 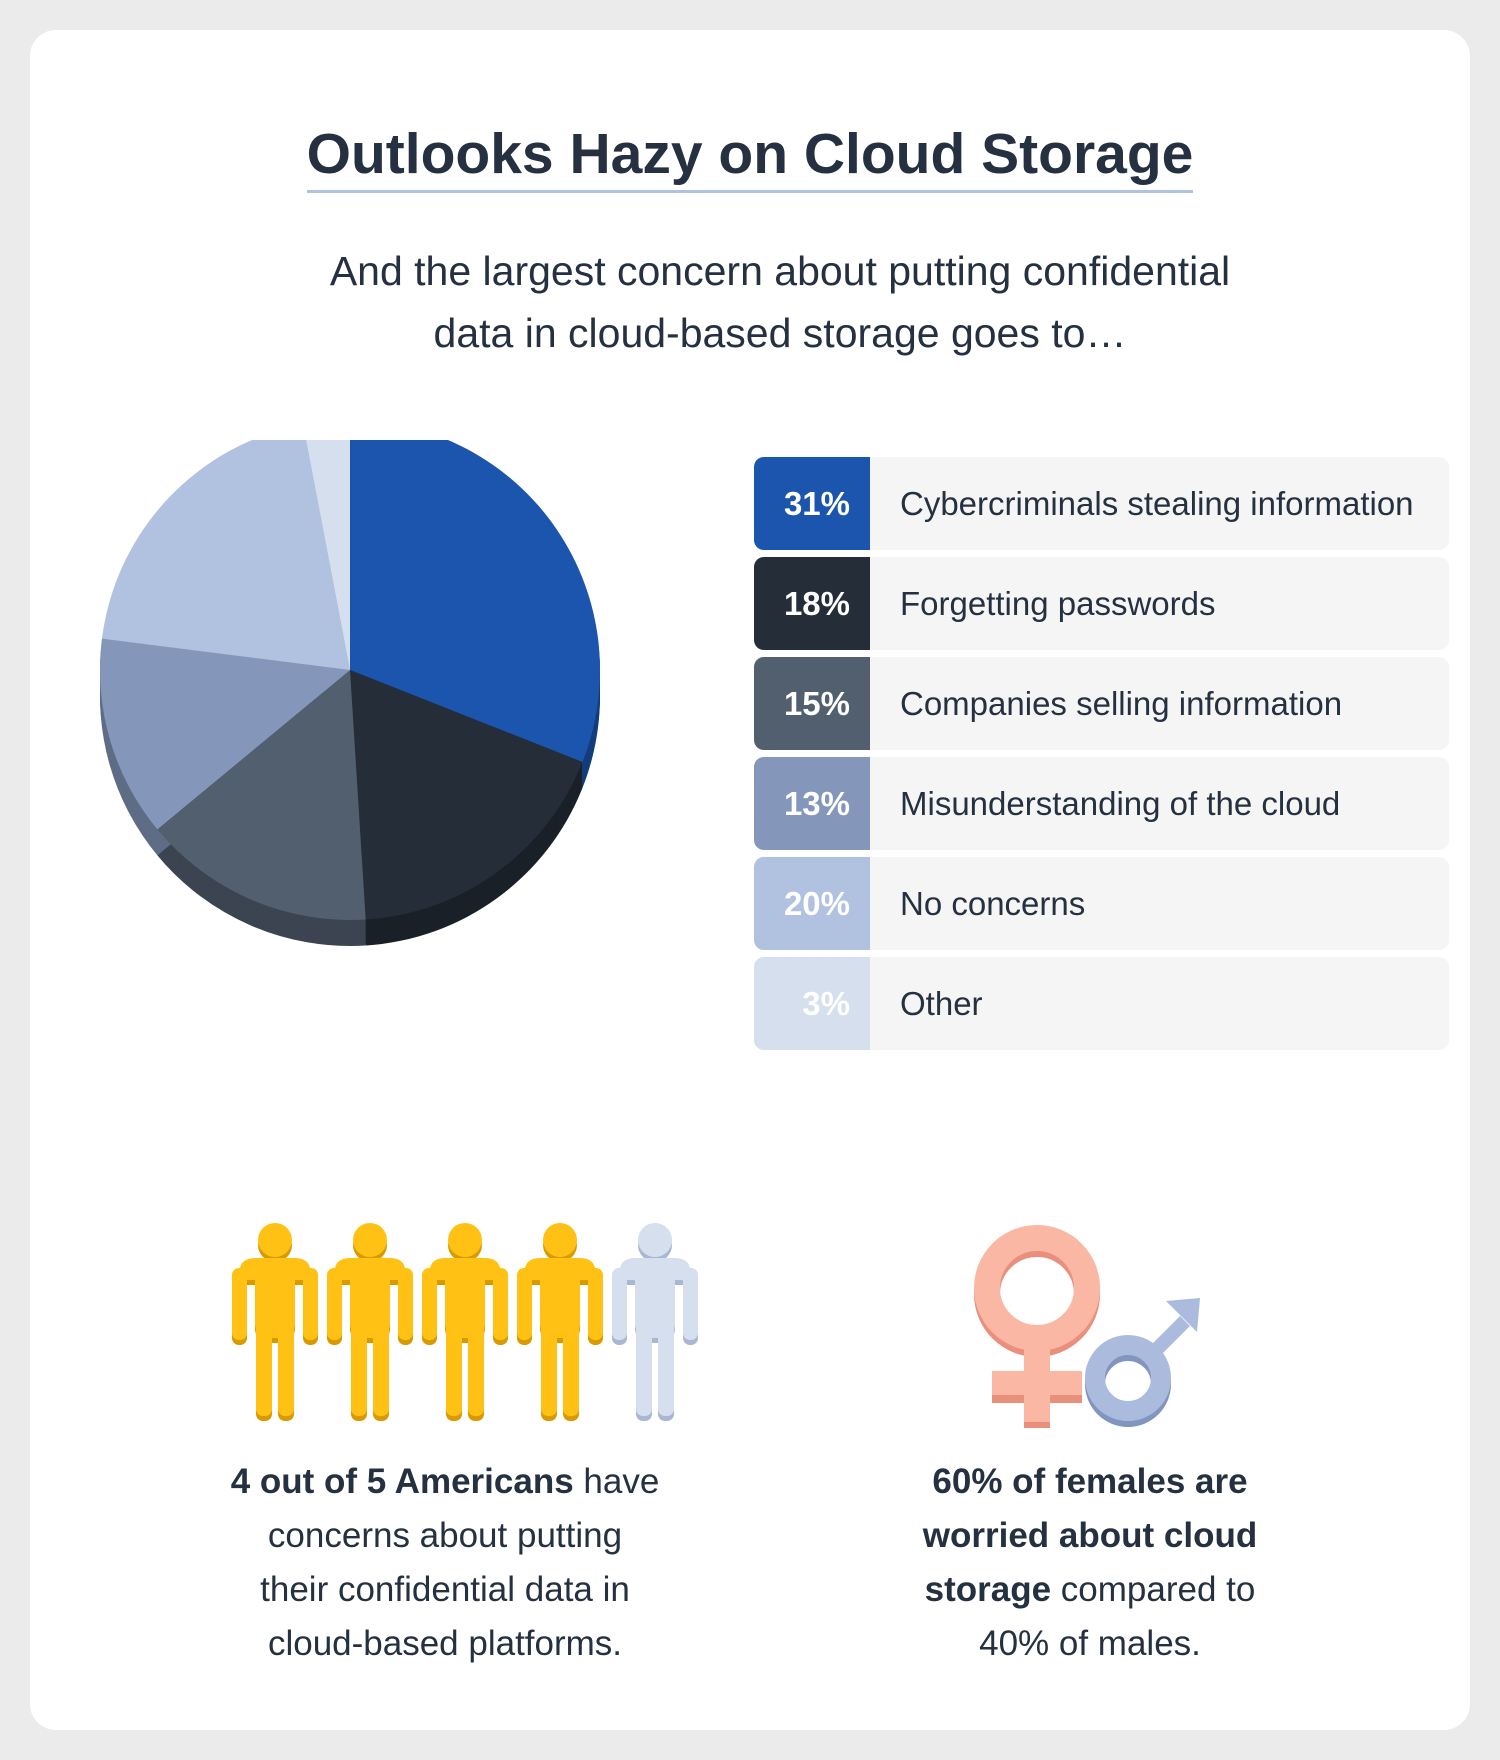 What do you see at coordinates (445, 1589) in the screenshot?
I see `people-stat-line-3: their confidential data in` at bounding box center [445, 1589].